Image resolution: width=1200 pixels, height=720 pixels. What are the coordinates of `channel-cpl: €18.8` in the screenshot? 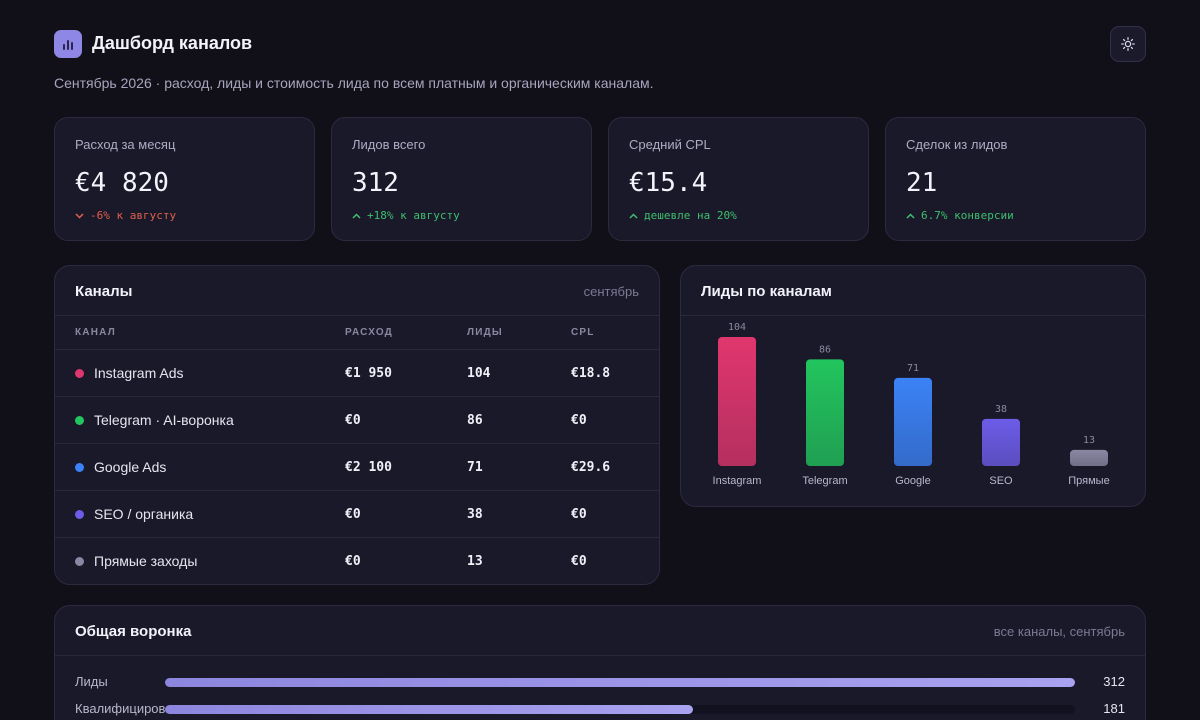 It's located at (591, 373).